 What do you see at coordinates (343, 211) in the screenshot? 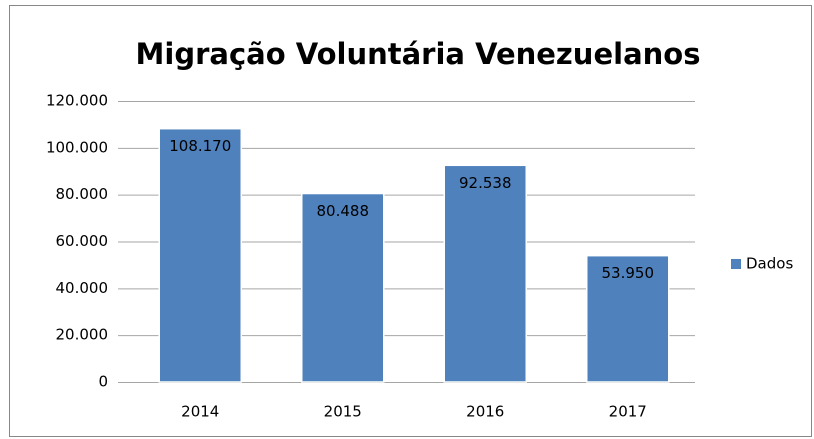
I see `data-label: 80.488` at bounding box center [343, 211].